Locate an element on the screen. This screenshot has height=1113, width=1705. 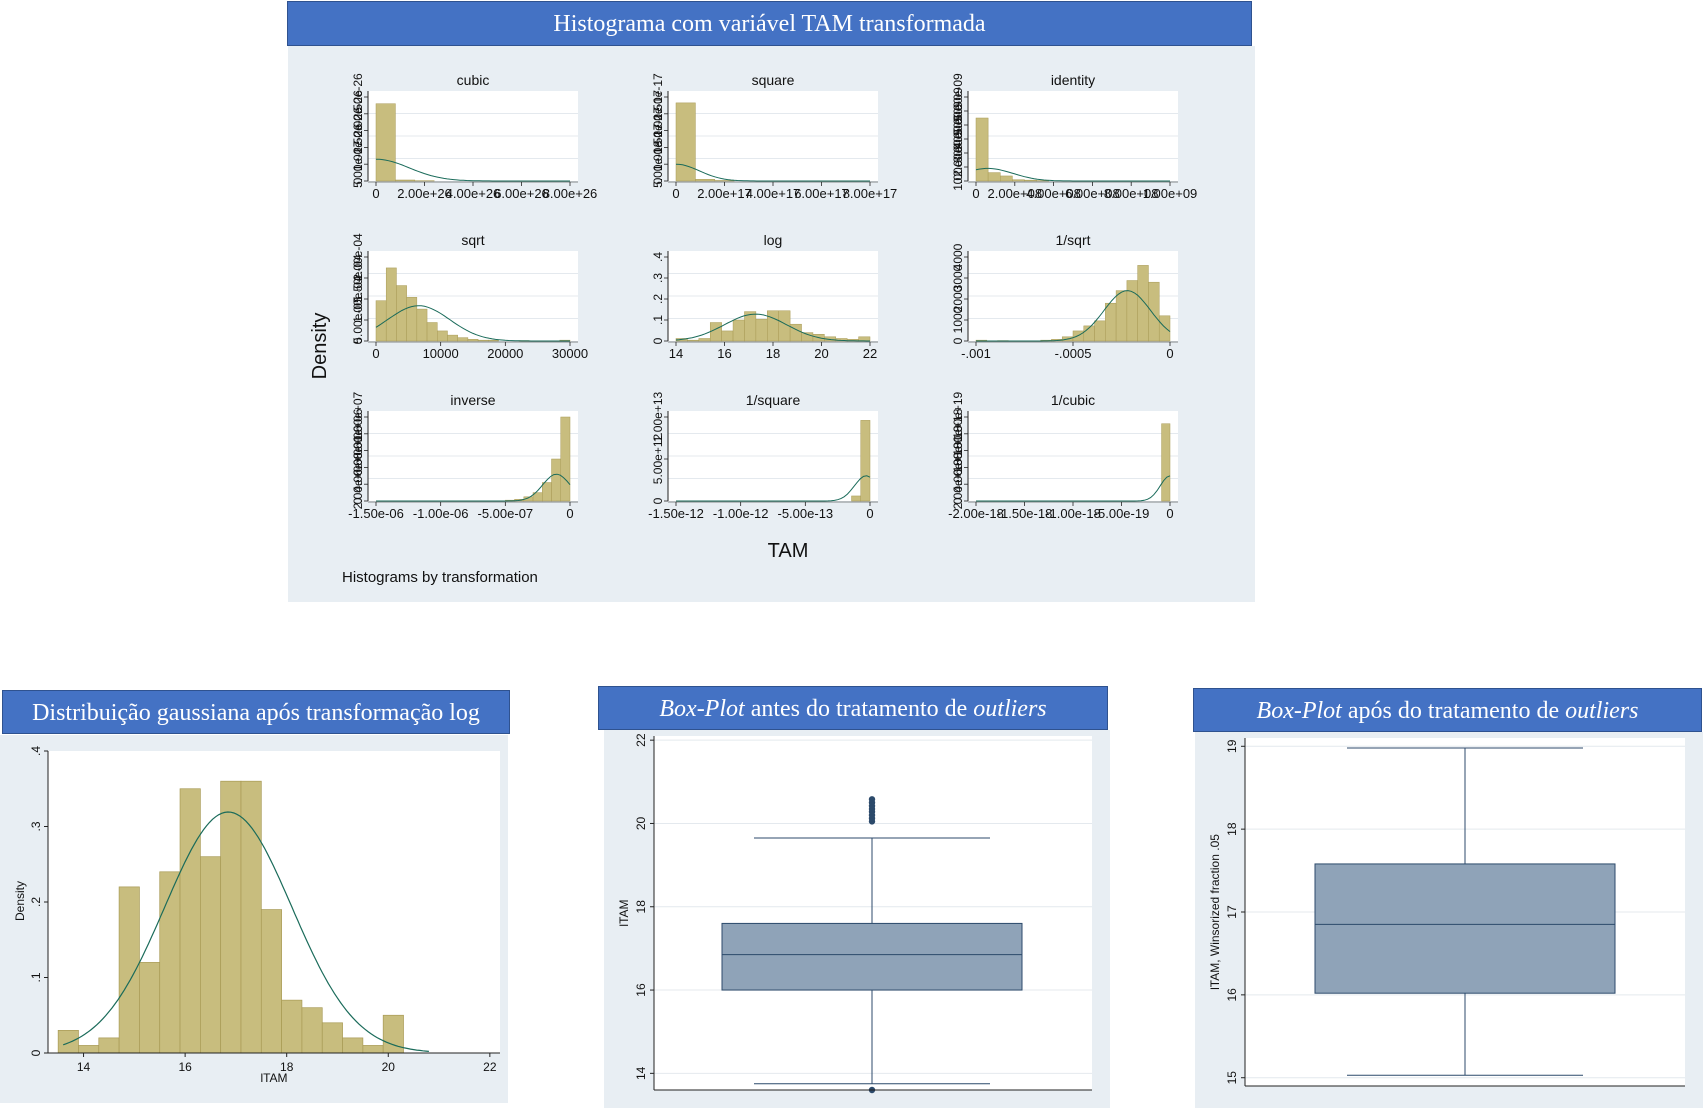
box1-banner-italic1: Box-Plot is located at coordinates (701, 709).